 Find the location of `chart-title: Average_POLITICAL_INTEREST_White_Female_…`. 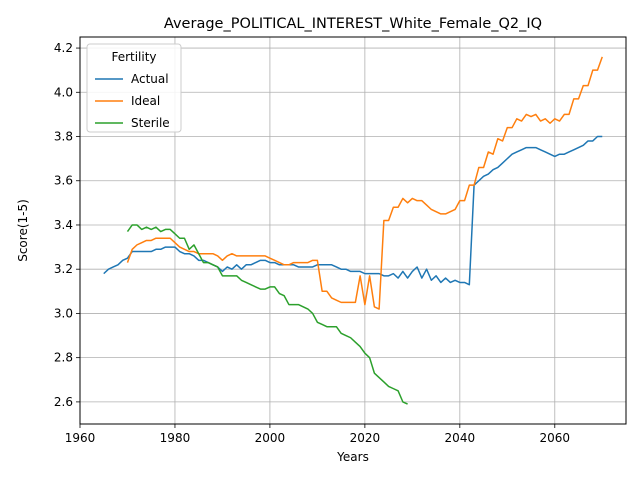

chart-title: Average_POLITICAL_INTEREST_White_Female_… is located at coordinates (353, 24).